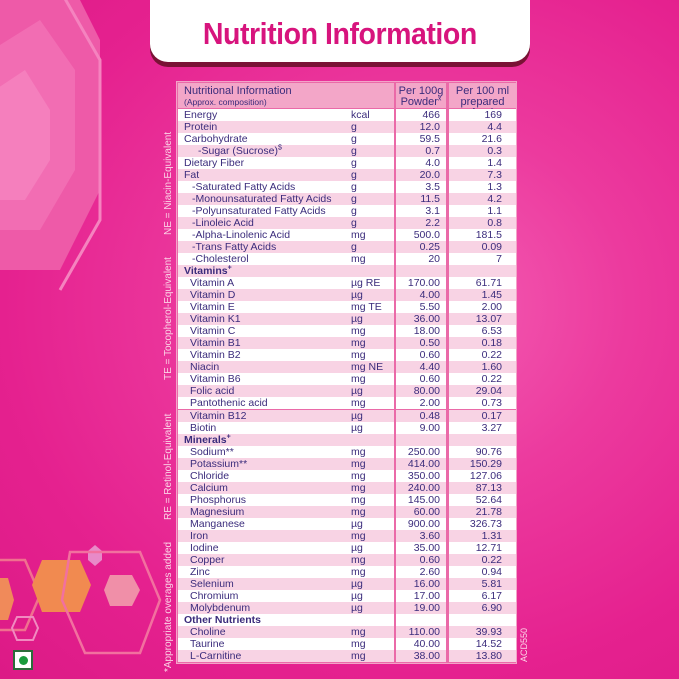 This screenshot has width=679, height=679. Describe the element at coordinates (421, 595) in the screenshot. I see `value-per-100g: 17.00` at that location.